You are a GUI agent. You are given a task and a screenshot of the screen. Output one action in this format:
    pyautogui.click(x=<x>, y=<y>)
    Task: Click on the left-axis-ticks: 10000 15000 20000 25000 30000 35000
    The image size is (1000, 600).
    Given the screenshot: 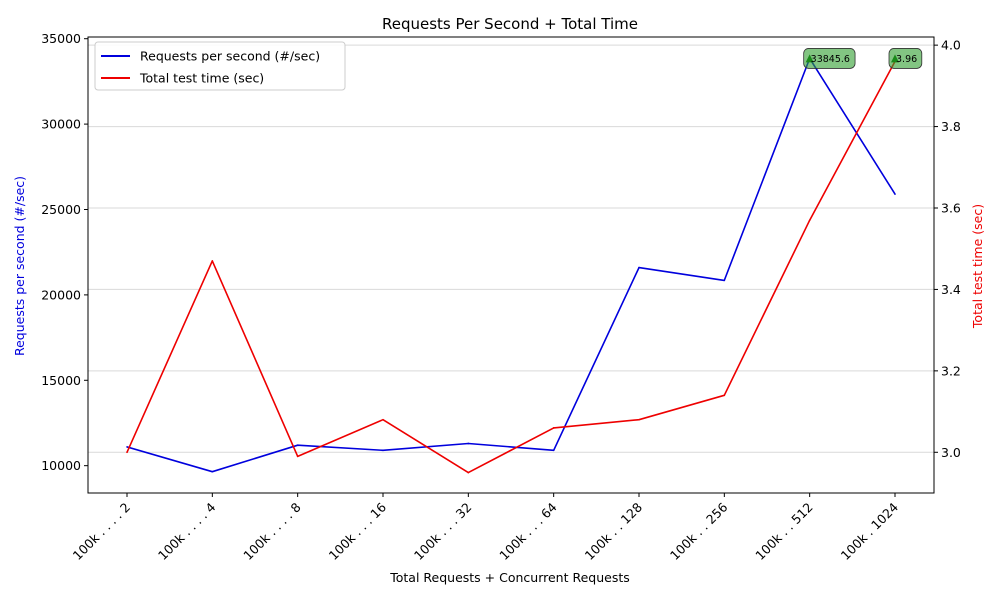 What is the action you would take?
    pyautogui.click(x=64, y=252)
    